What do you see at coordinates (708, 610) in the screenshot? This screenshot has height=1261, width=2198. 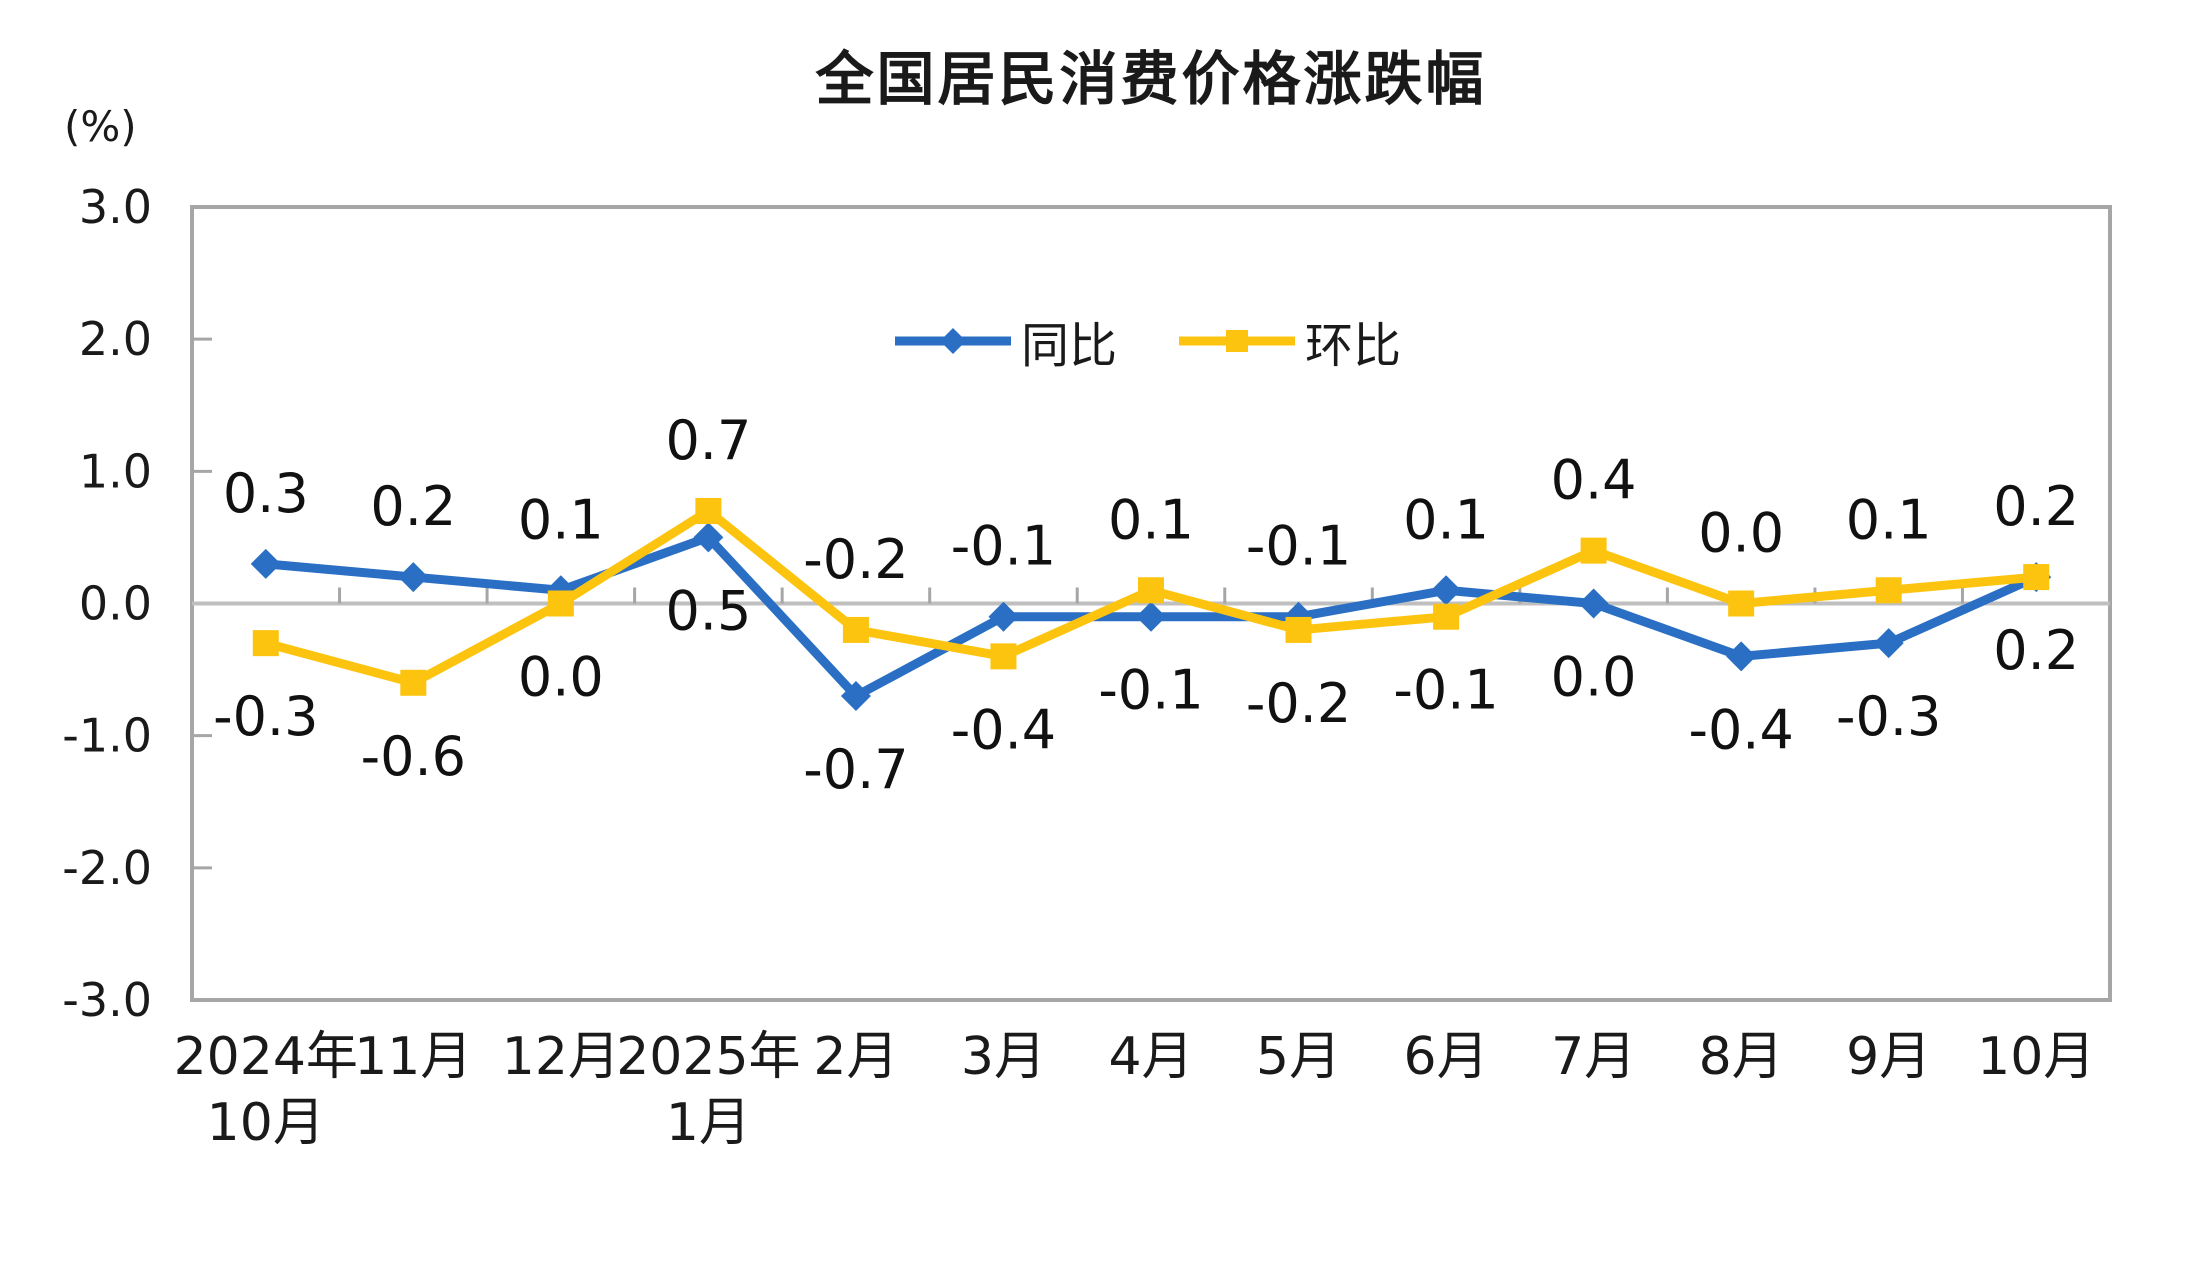 I see `data-label: 0.5` at bounding box center [708, 610].